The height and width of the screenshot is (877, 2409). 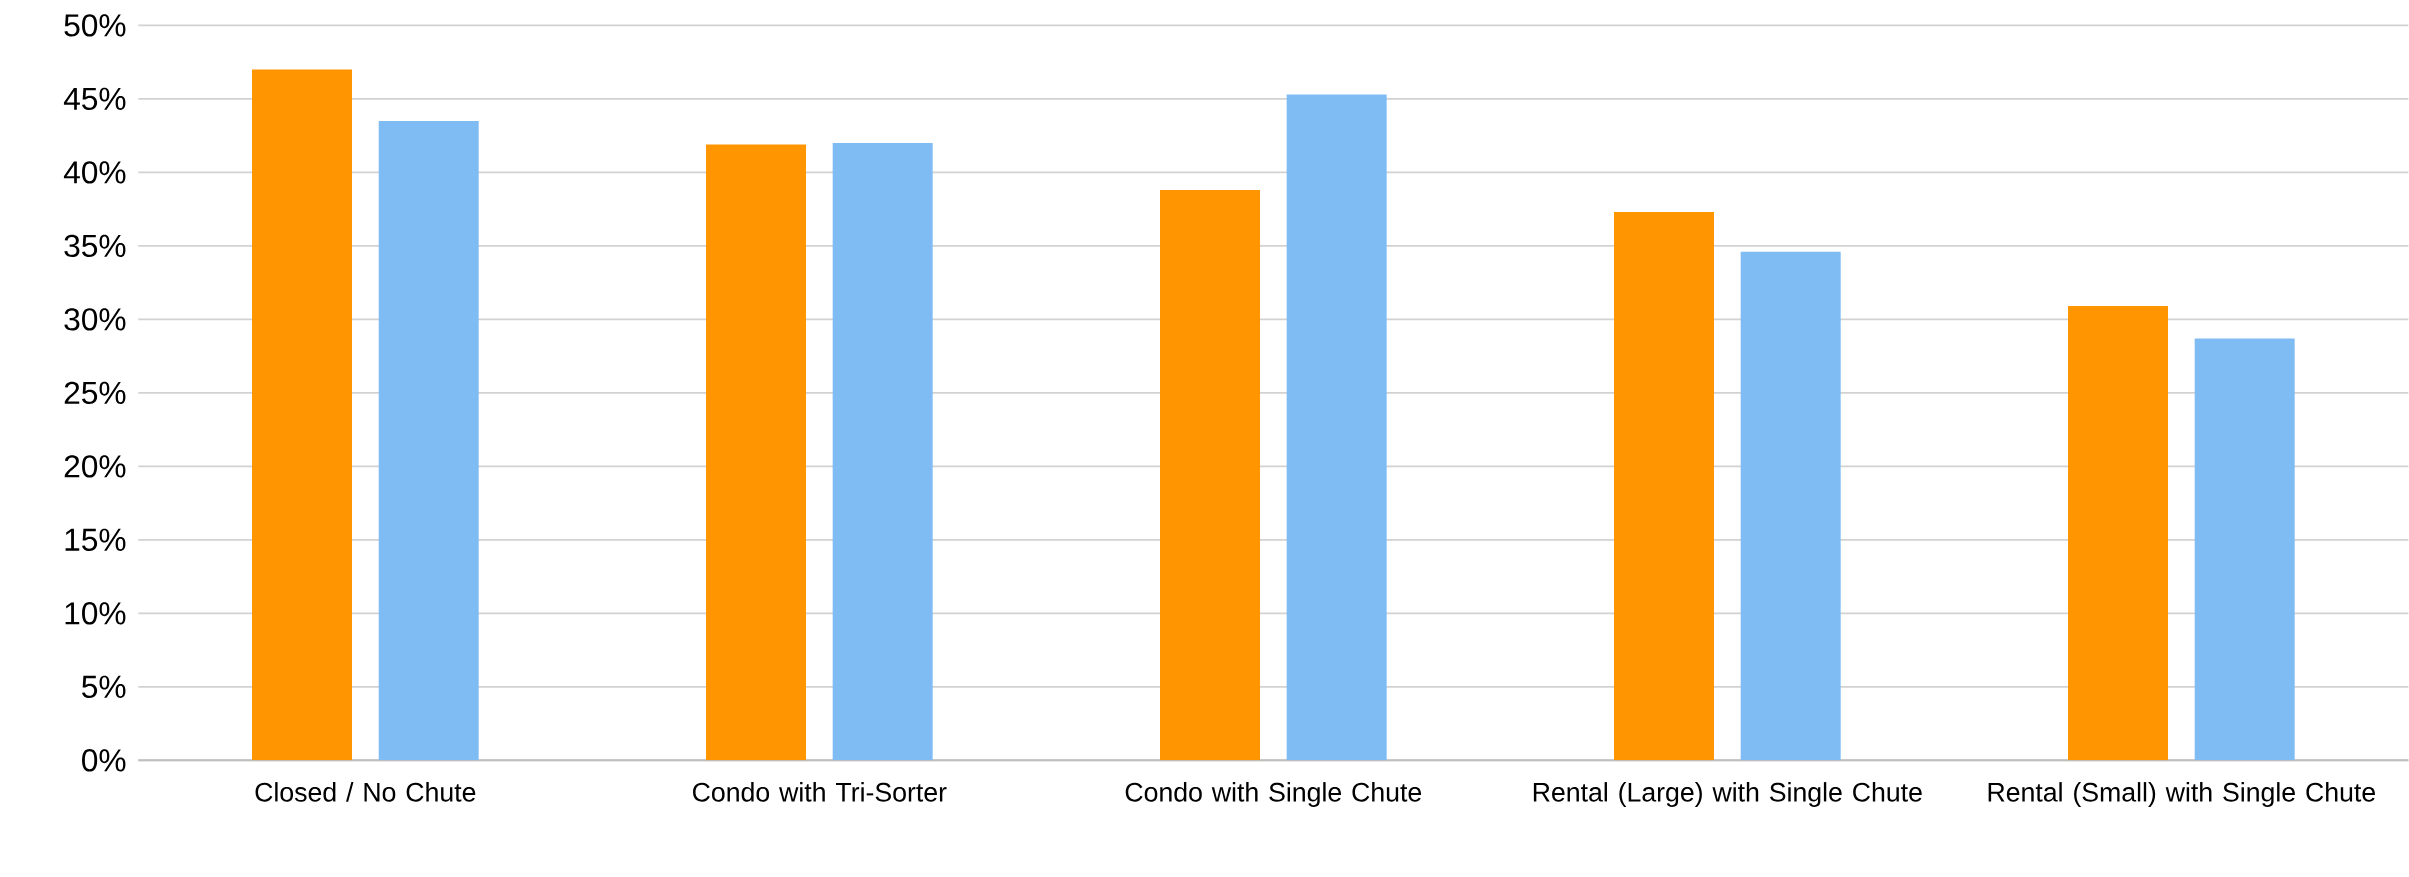 What do you see at coordinates (95, 25) in the screenshot?
I see `y-tick-label: 50%` at bounding box center [95, 25].